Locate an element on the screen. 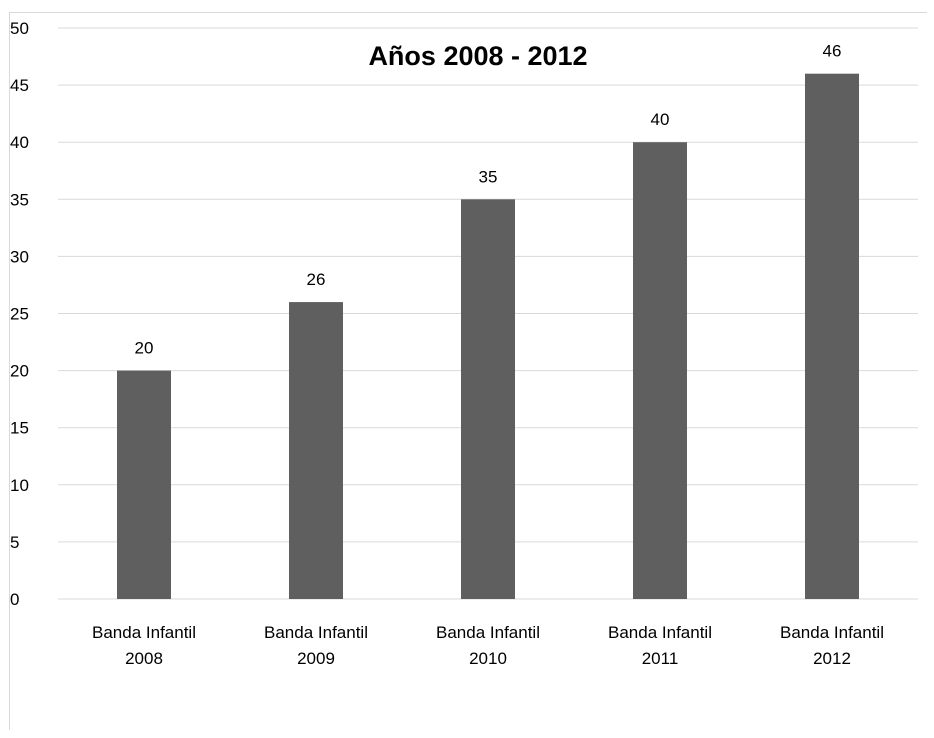 Image resolution: width=934 pixels, height=738 pixels. data-label: 20 is located at coordinates (144, 348).